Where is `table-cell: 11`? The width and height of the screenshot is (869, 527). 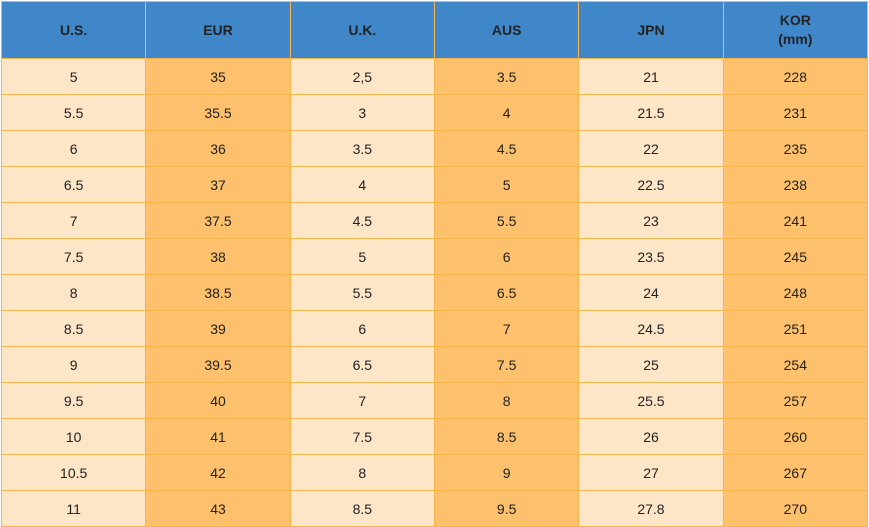 table-cell: 11 is located at coordinates (73, 508).